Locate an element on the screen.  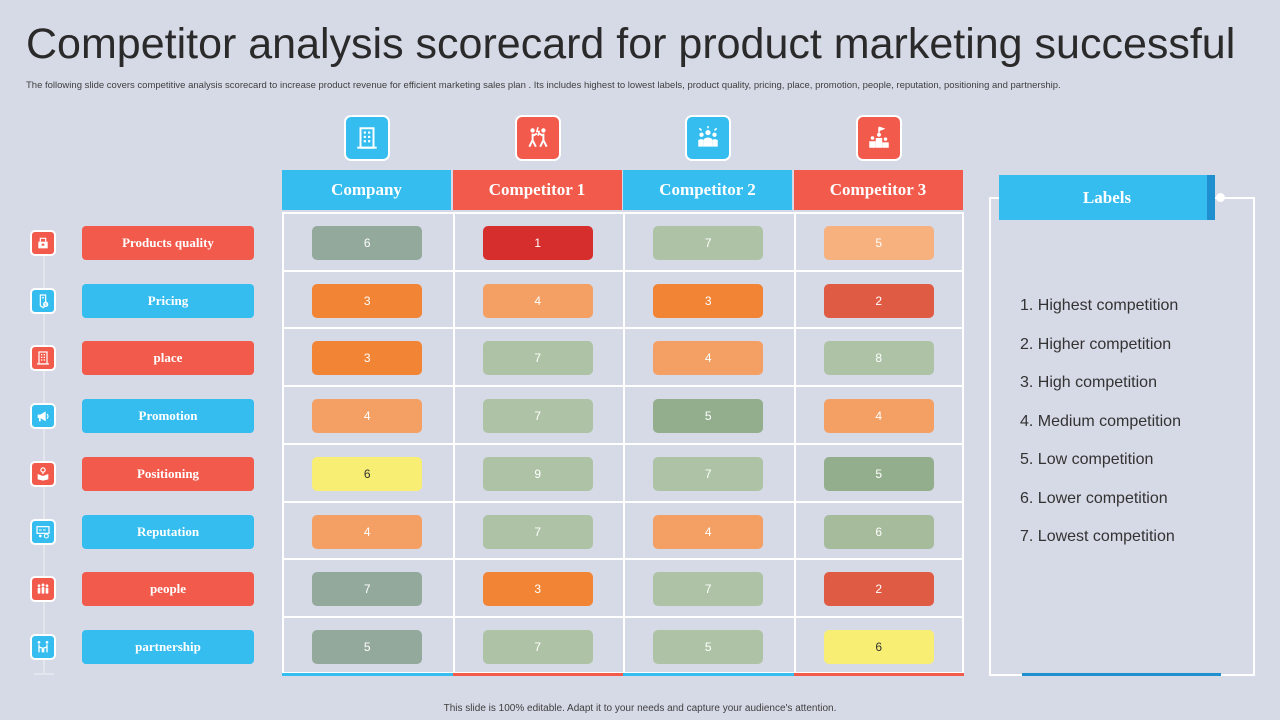
labels-heading-accent is located at coordinates (1211, 197).